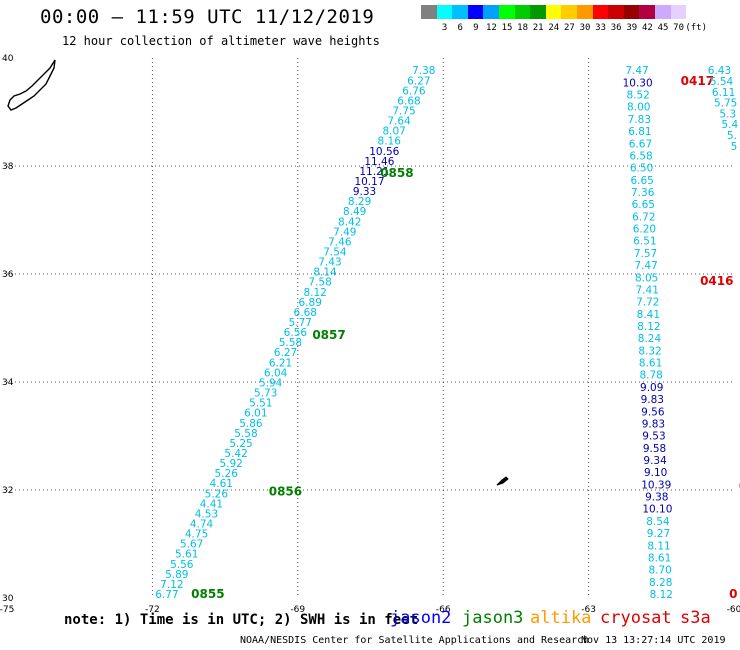 The image size is (740, 650). Describe the element at coordinates (729, 125) in the screenshot. I see `wave-height-value: 5.4` at that location.